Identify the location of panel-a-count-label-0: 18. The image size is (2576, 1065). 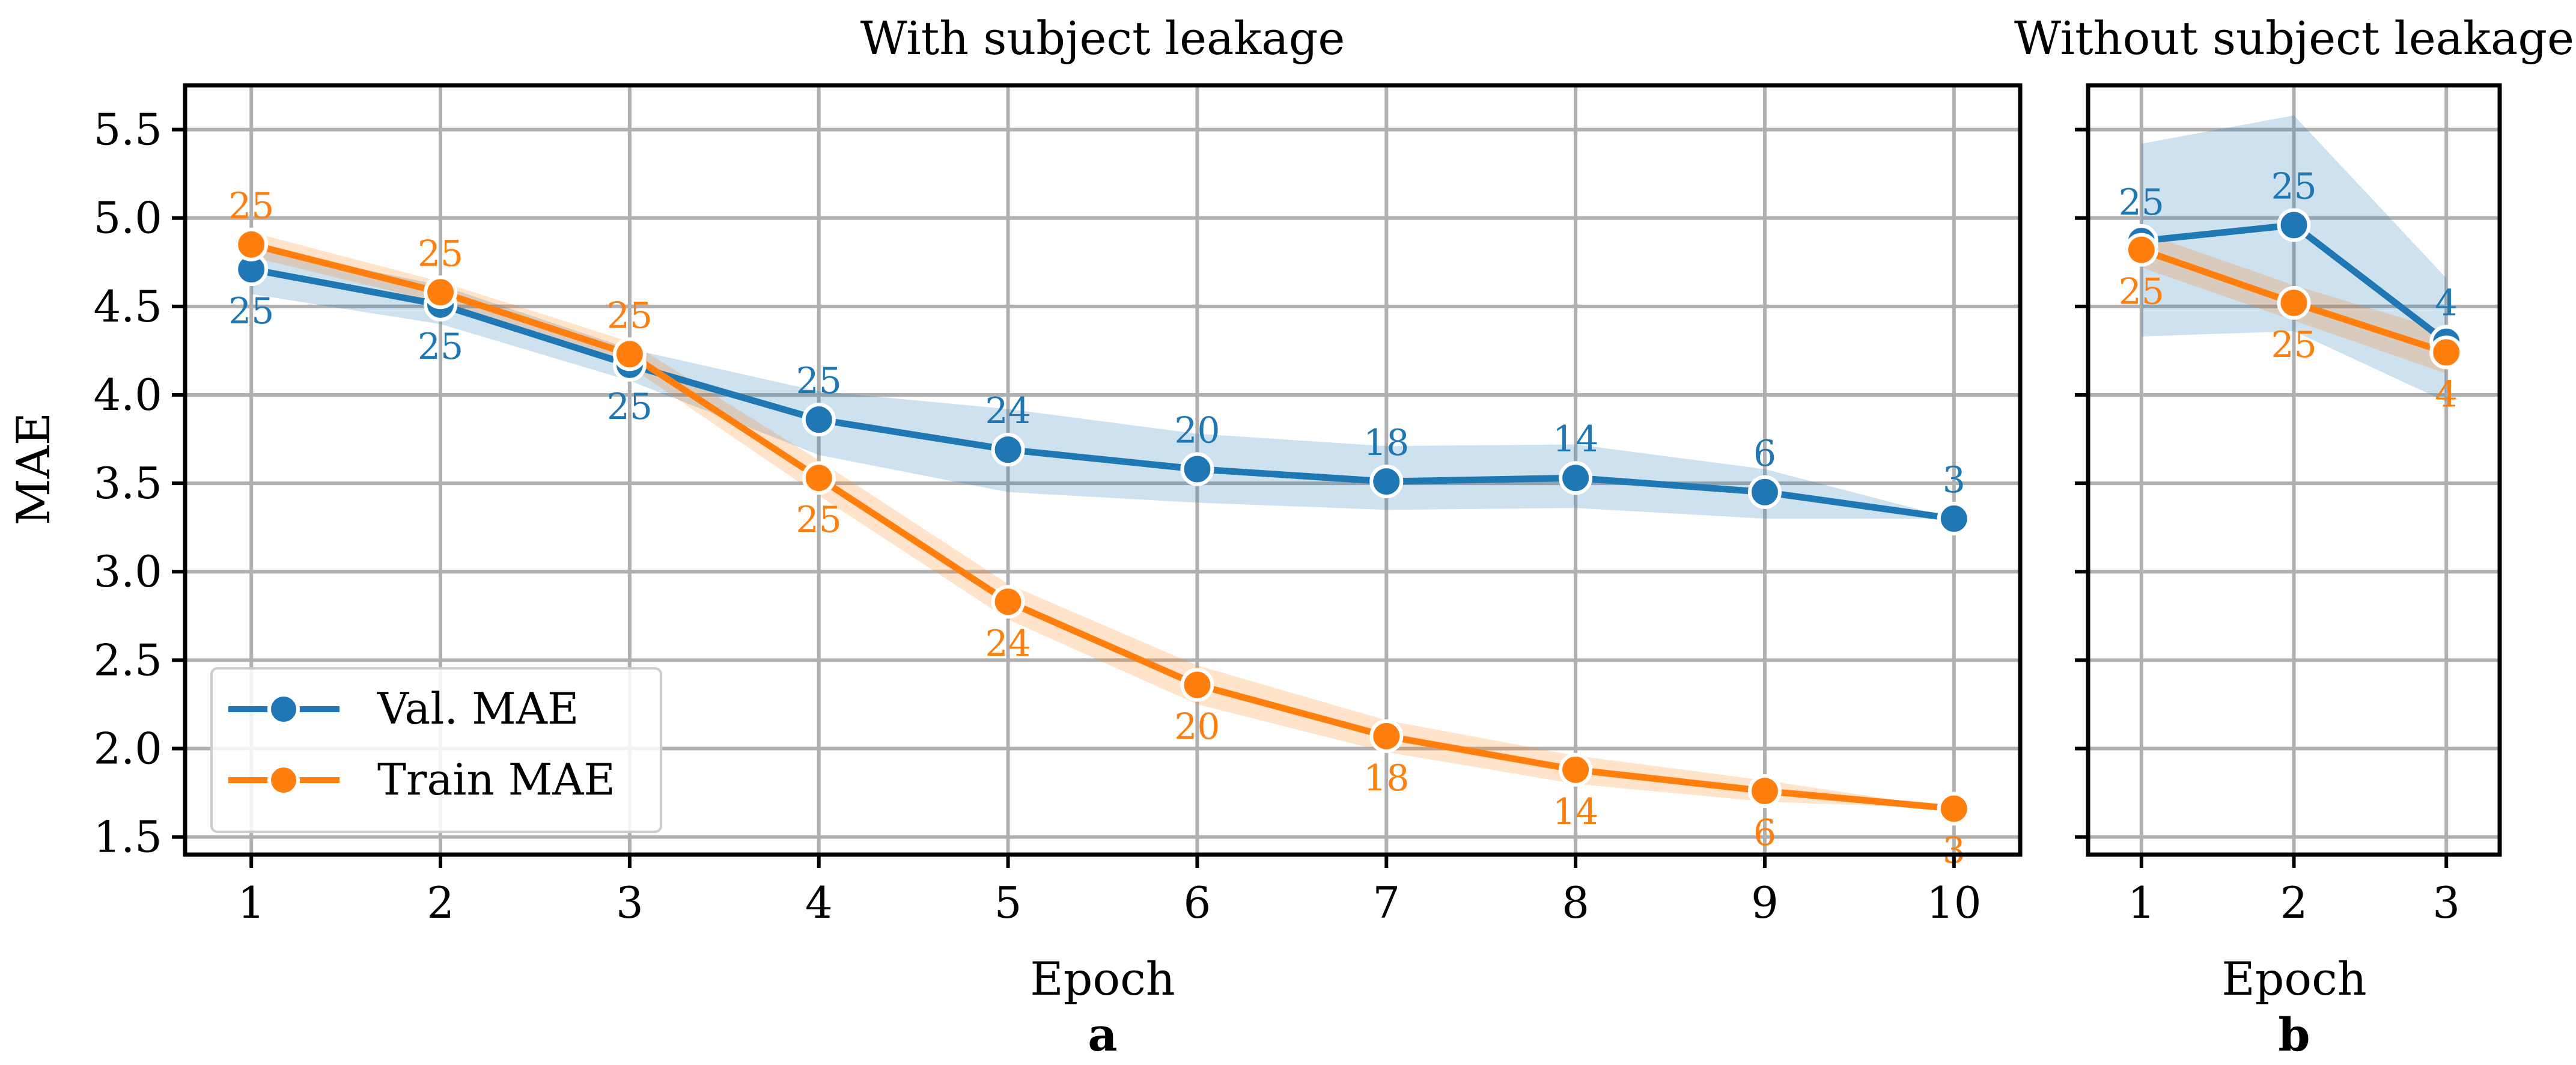
(1386, 443).